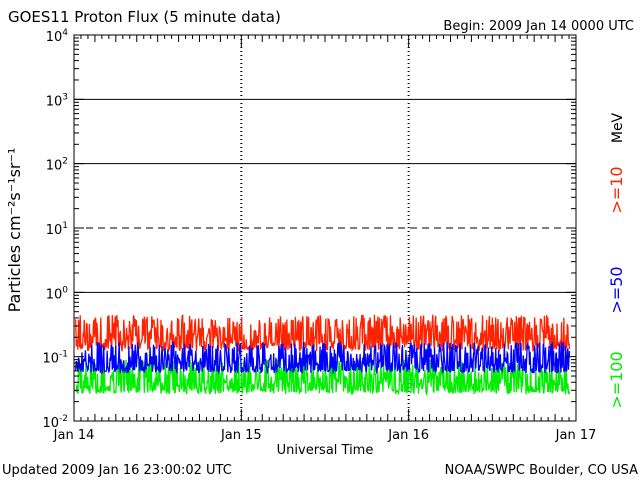  Describe the element at coordinates (117, 470) in the screenshot. I see `updated-time: Updated 2009 Jan 16 23:00:02 UTC` at that location.